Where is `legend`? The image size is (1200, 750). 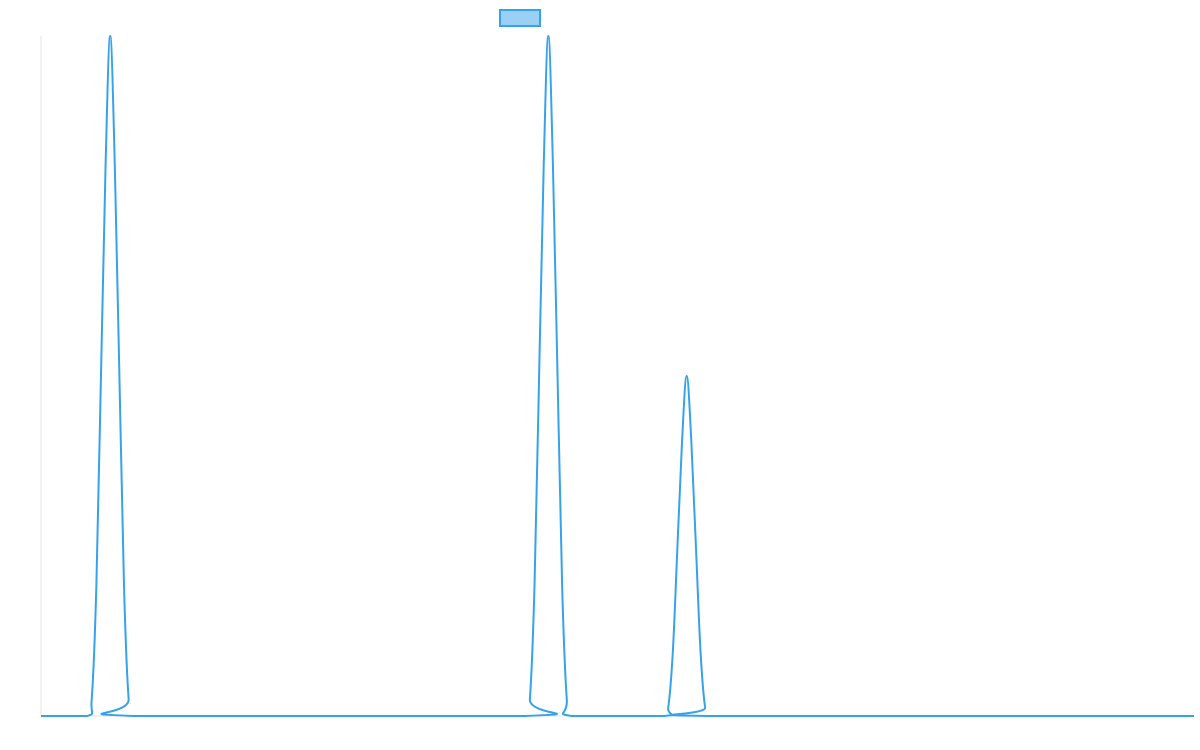 legend is located at coordinates (520, 18).